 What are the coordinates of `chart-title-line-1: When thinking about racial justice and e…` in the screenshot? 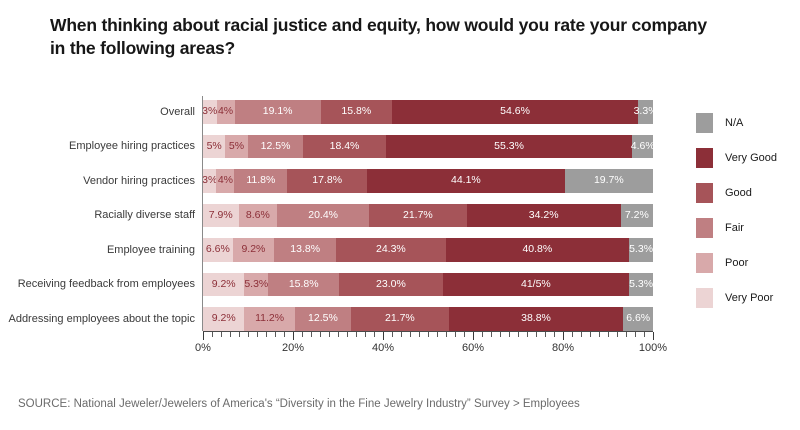 It's located at (378, 25).